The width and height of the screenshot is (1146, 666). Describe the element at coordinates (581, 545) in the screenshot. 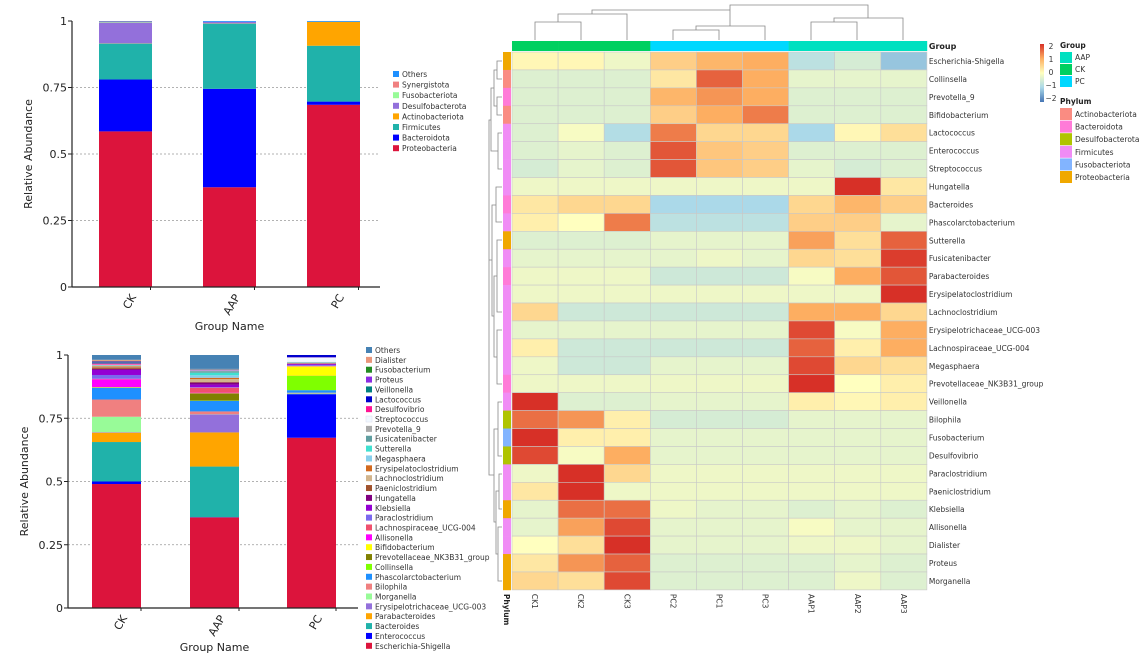

I see `heatmap-cell-dialister-ck2` at that location.